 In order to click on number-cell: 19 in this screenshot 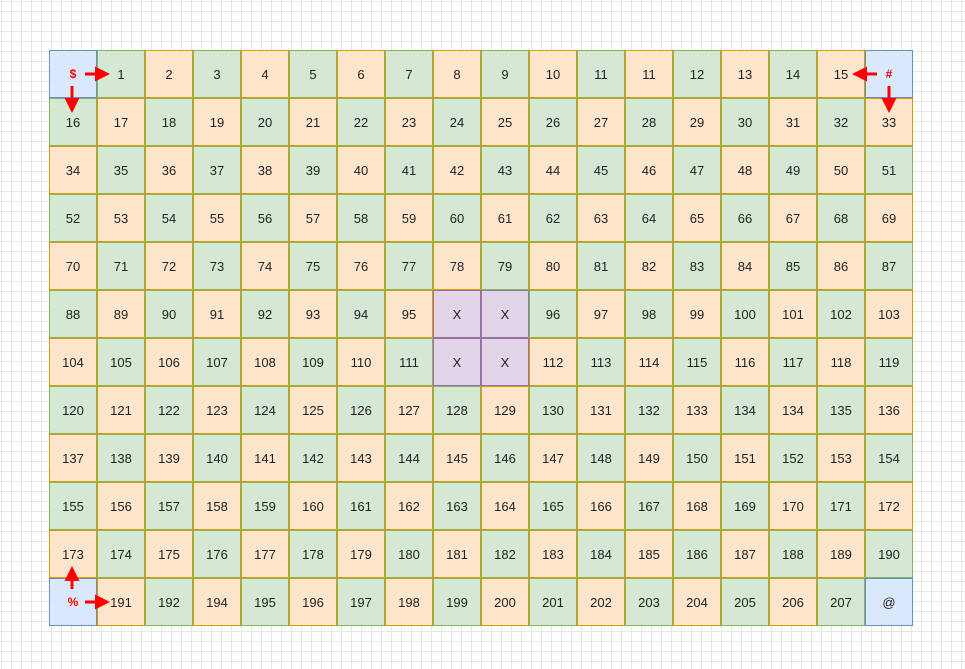, I will do `click(217, 122)`.